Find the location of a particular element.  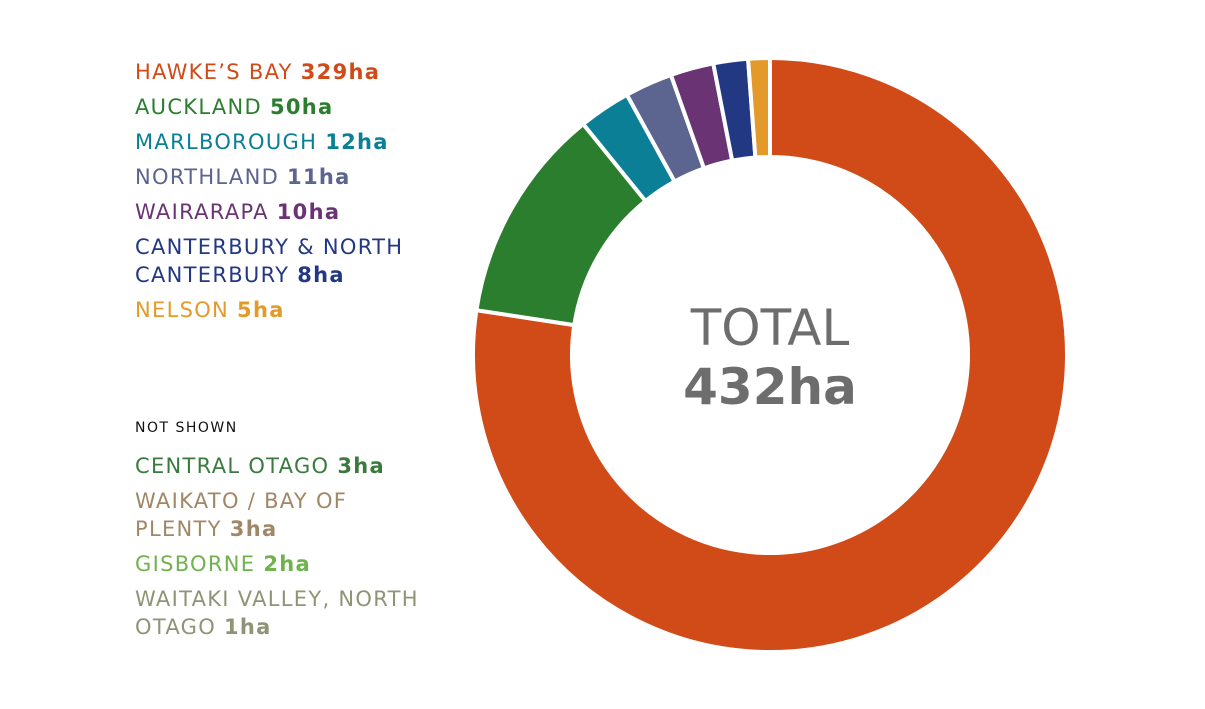

legend-value: 12ha is located at coordinates (357, 142).